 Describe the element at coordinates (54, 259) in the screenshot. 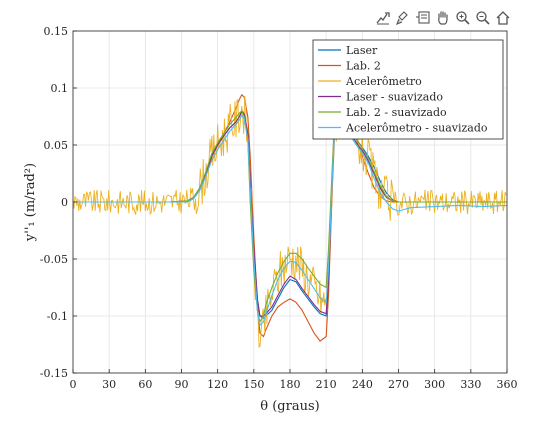

I see `y-tick-label: -0.05` at that location.